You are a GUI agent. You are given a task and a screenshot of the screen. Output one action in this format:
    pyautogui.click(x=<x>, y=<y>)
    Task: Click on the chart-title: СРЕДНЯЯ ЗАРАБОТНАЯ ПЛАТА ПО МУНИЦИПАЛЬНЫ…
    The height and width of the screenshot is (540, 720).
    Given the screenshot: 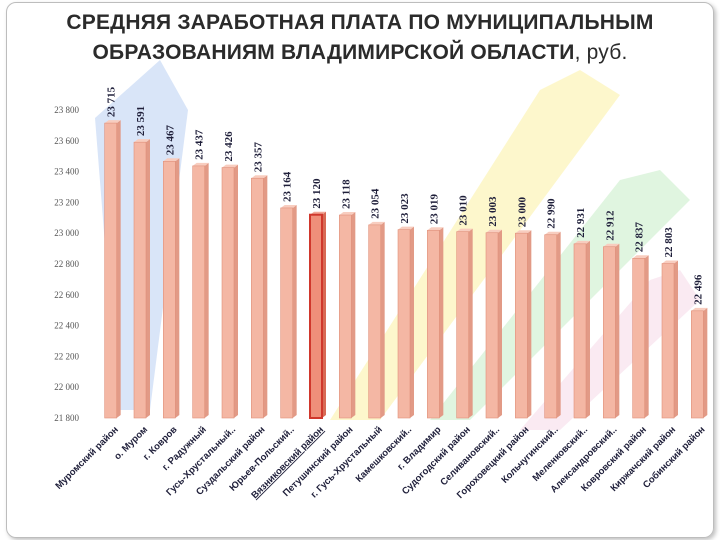 What is the action you would take?
    pyautogui.click(x=360, y=38)
    